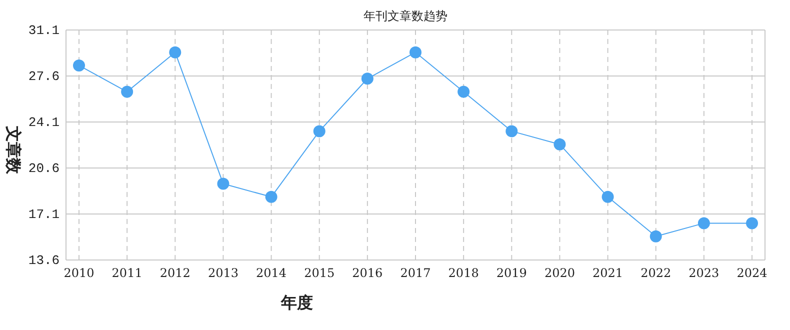 The image size is (790, 330). Describe the element at coordinates (44, 168) in the screenshot. I see `y-tick-label: 20.6` at that location.